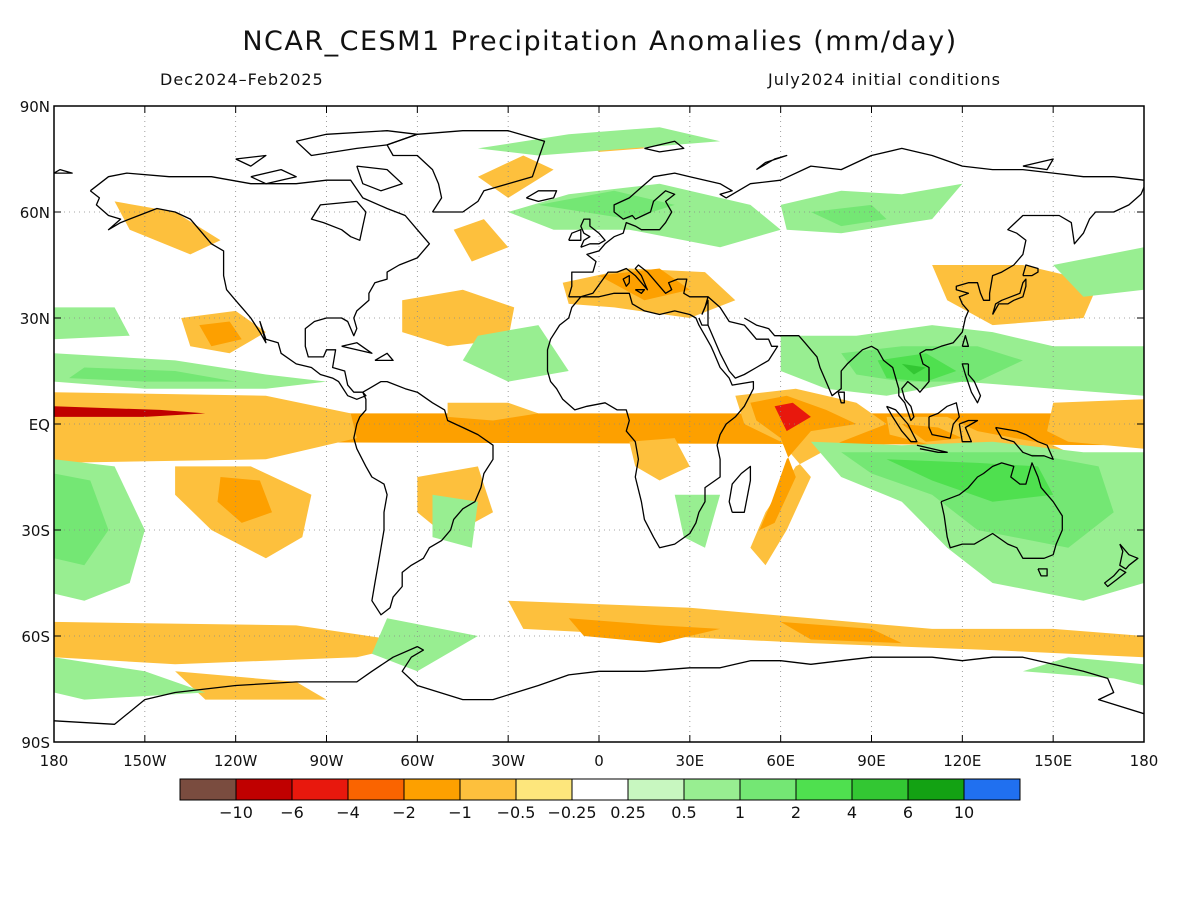  Describe the element at coordinates (780, 761) in the screenshot. I see `lon-tick-label: 60E` at that location.